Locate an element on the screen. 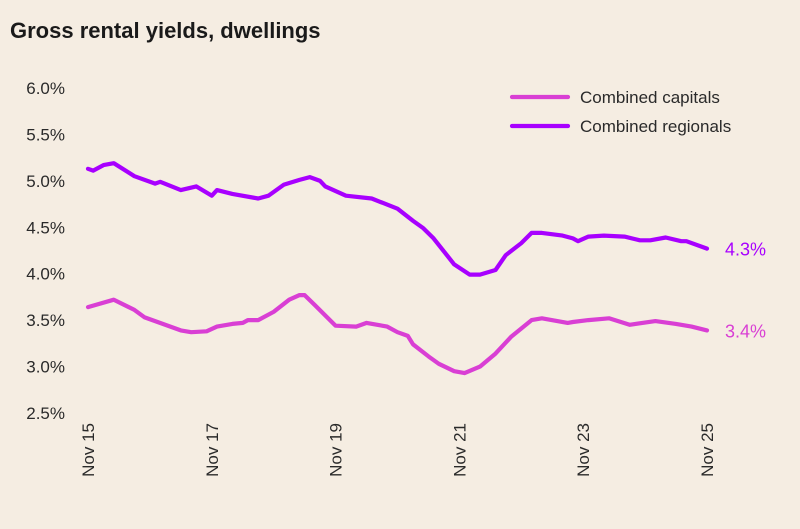 The image size is (800, 529). legend-label: Combined regionals is located at coordinates (655, 126).